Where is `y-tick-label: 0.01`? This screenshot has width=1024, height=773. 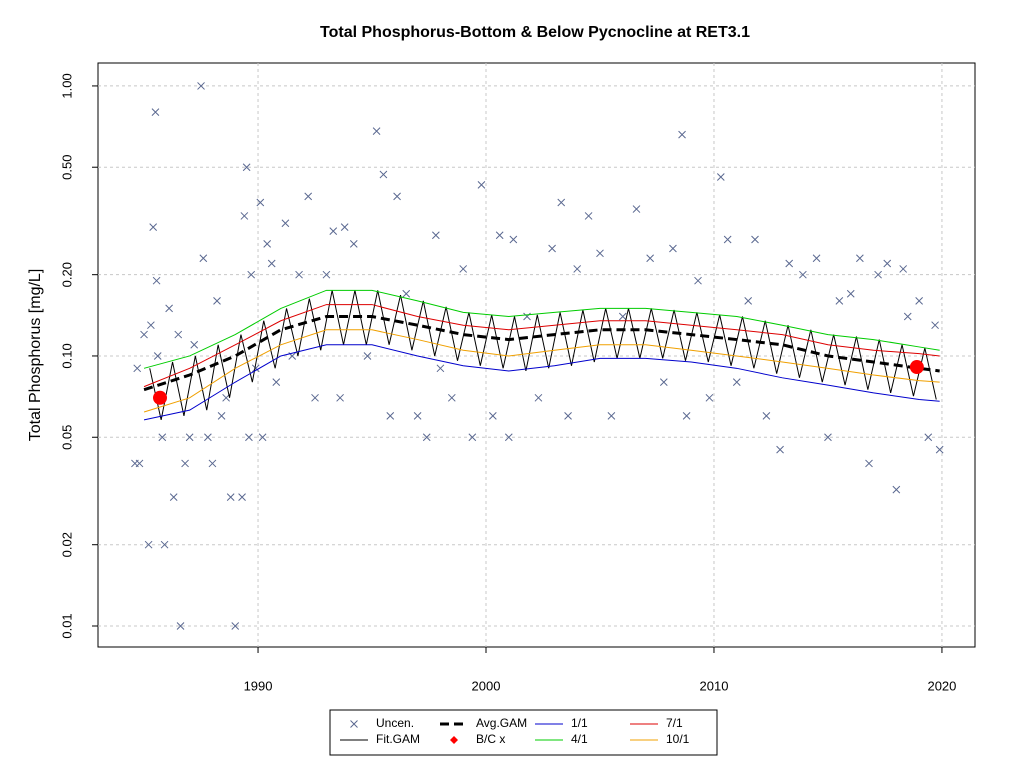
y-tick-label: 0.01 is located at coordinates (66, 625).